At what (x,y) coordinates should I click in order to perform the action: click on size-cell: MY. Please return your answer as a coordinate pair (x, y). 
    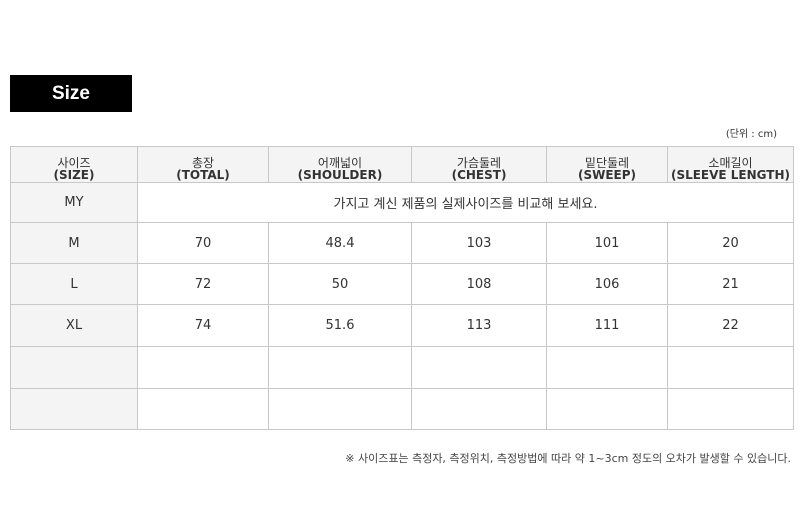
    Looking at the image, I should click on (74, 202).